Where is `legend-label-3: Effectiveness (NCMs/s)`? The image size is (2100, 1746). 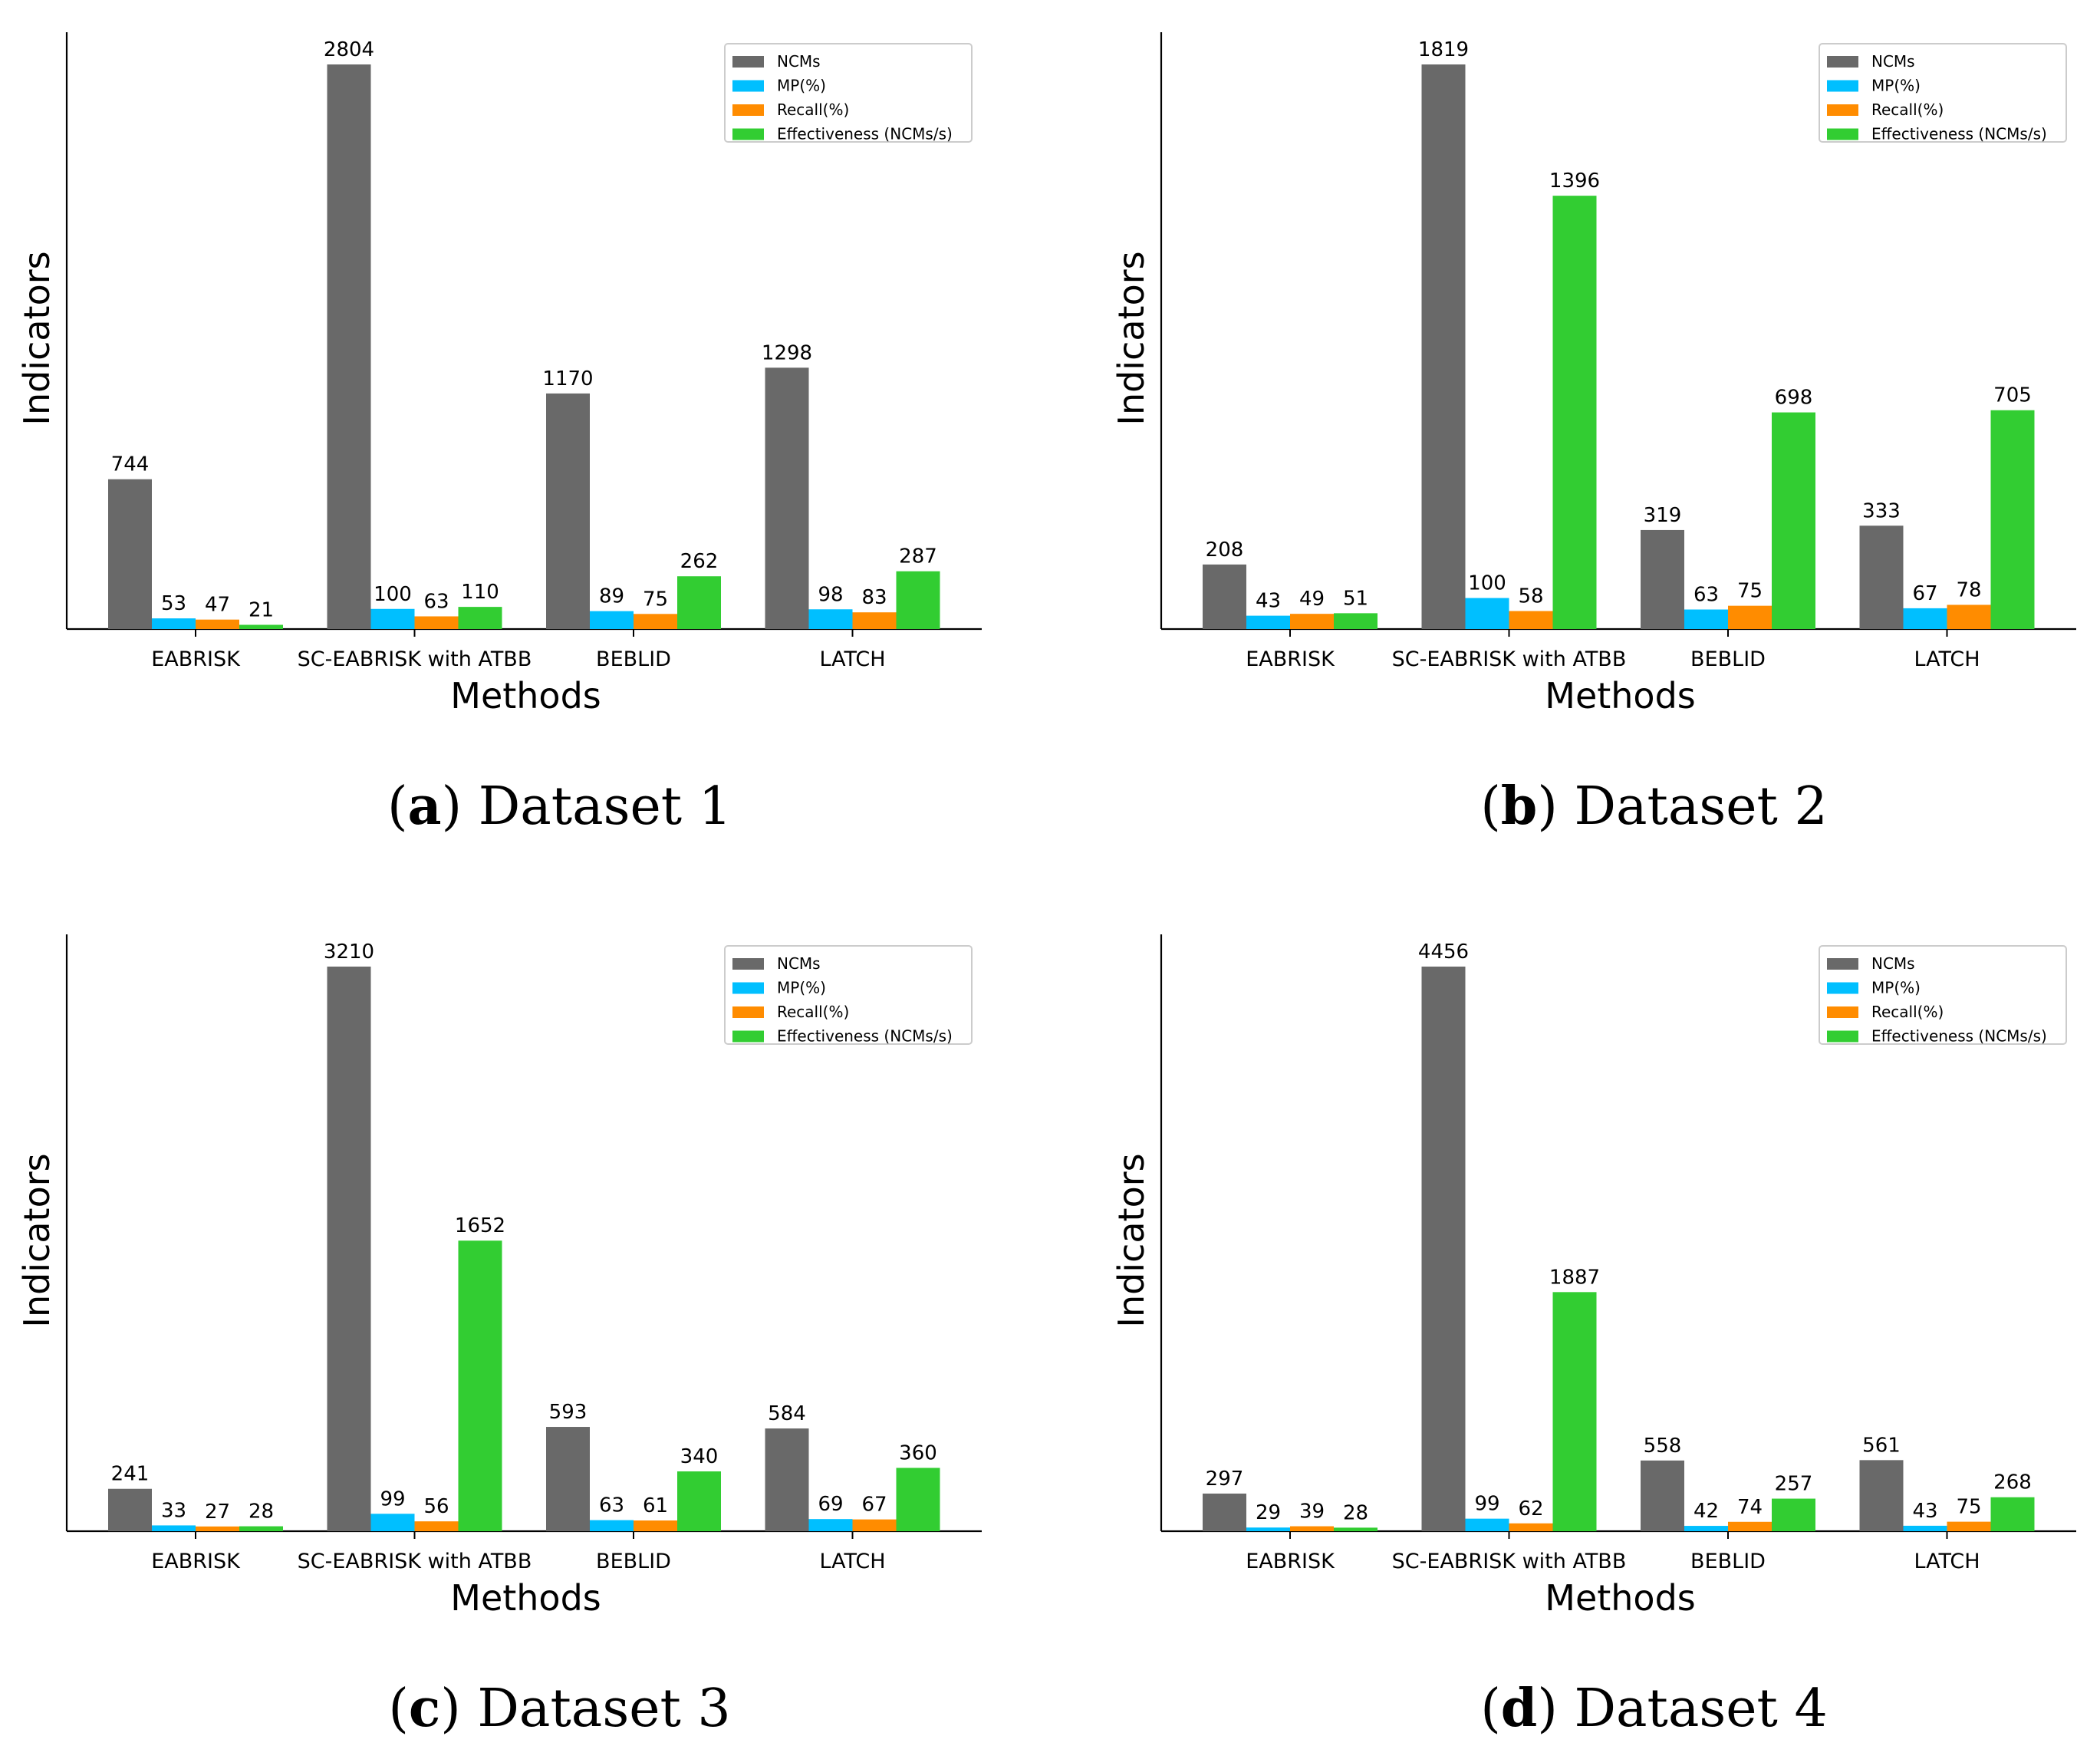 legend-label-3: Effectiveness (NCMs/s) is located at coordinates (1959, 134).